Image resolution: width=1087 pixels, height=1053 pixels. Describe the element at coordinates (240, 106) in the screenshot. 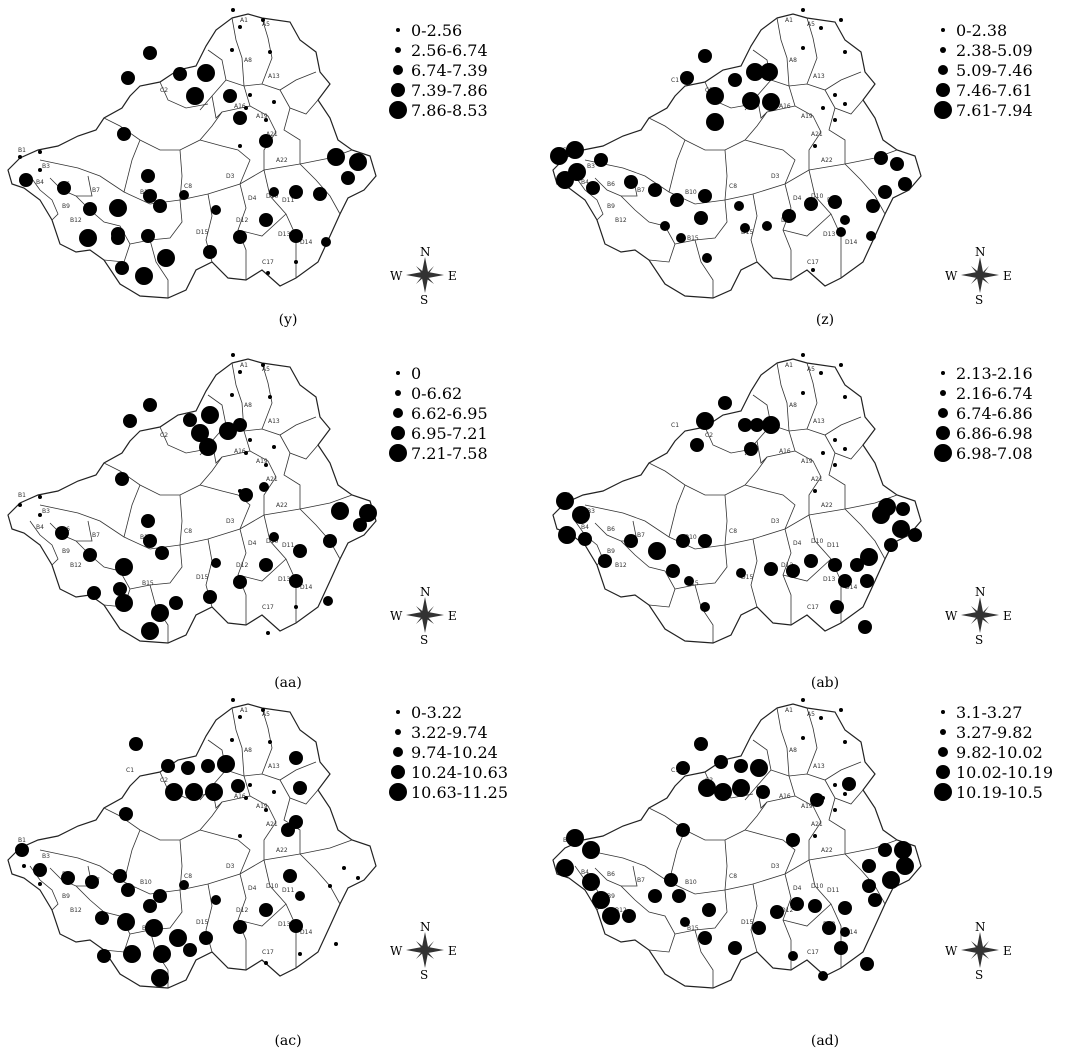

I see `district-label: A16` at that location.